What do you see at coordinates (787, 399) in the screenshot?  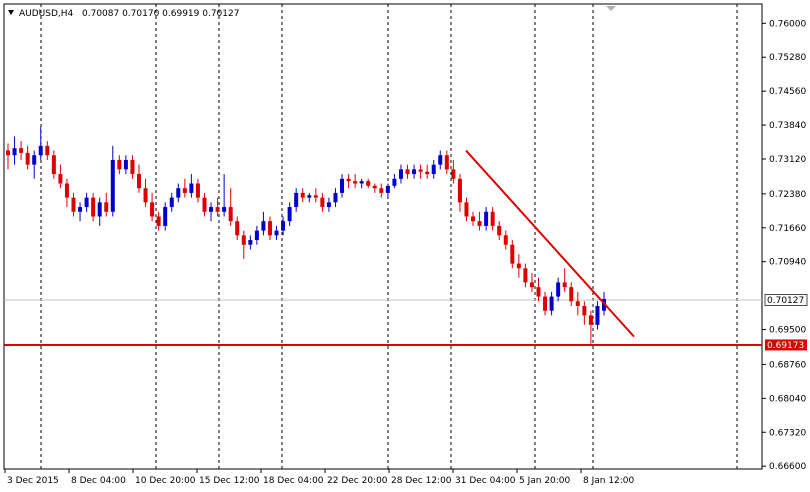 I see `y-tick-label: 0.68040` at bounding box center [787, 399].